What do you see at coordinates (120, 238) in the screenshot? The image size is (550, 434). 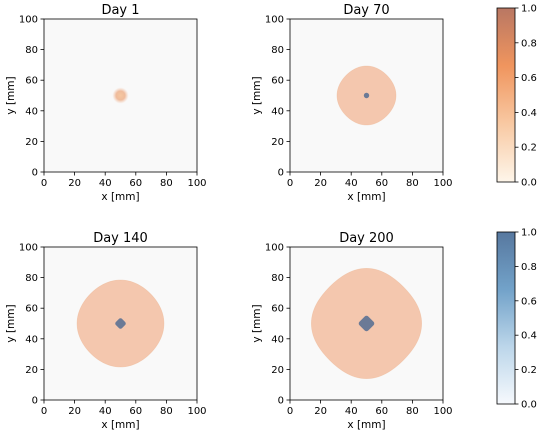 I see `panel-title: Day 140` at bounding box center [120, 238].